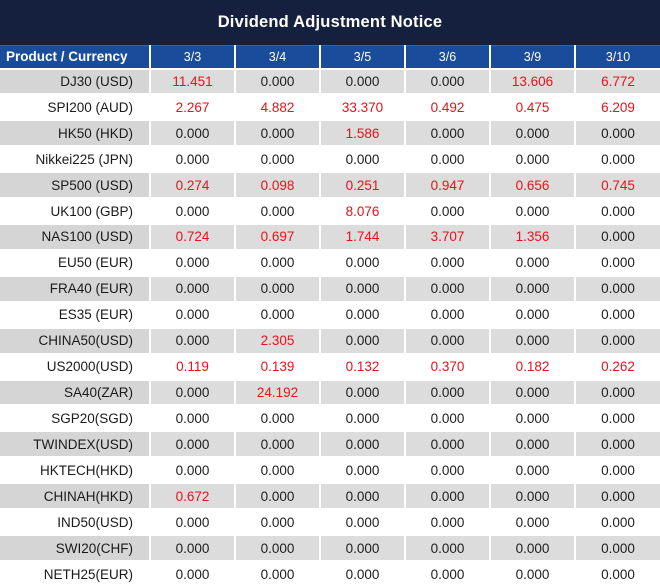 This screenshot has height=587, width=660. I want to click on row-product-label: UK100 (GBP), so click(75, 212).